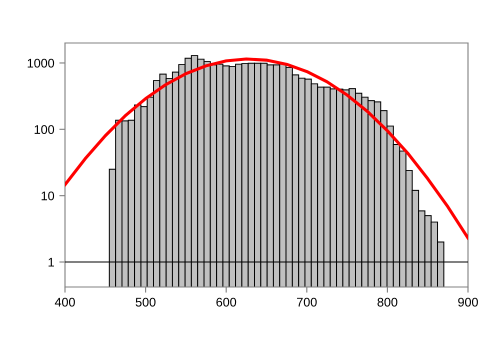 The height and width of the screenshot is (341, 495). I want to click on y-tick-label: 1000, so click(41, 63).